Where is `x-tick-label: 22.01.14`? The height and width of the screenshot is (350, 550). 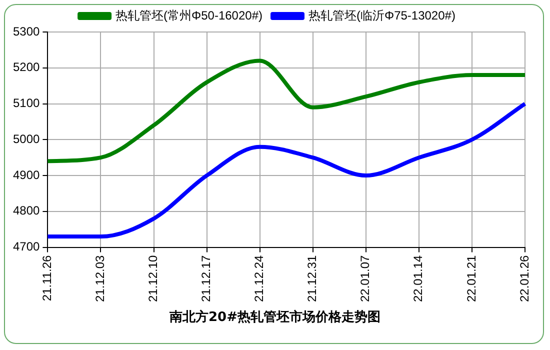 x-tick-label: 22.01.14 is located at coordinates (418, 278).